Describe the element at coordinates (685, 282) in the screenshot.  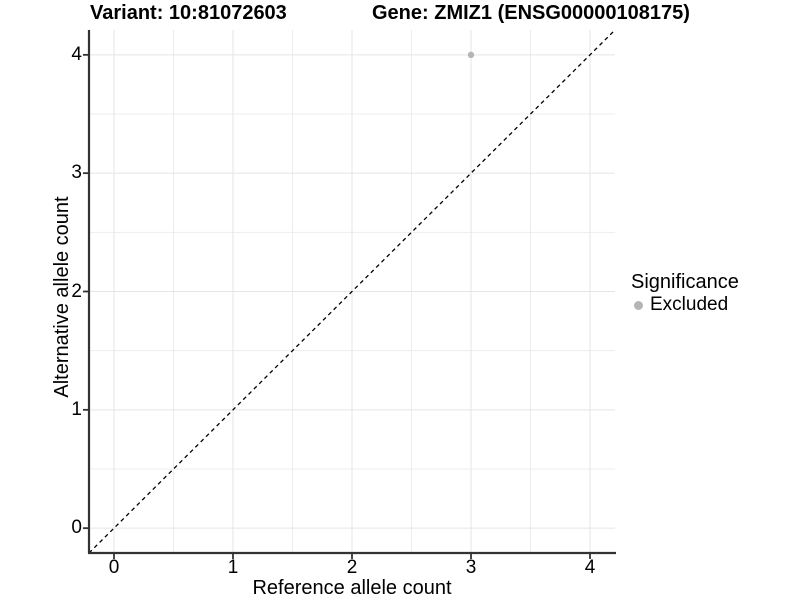
I see `legend-title: Significance` at that location.